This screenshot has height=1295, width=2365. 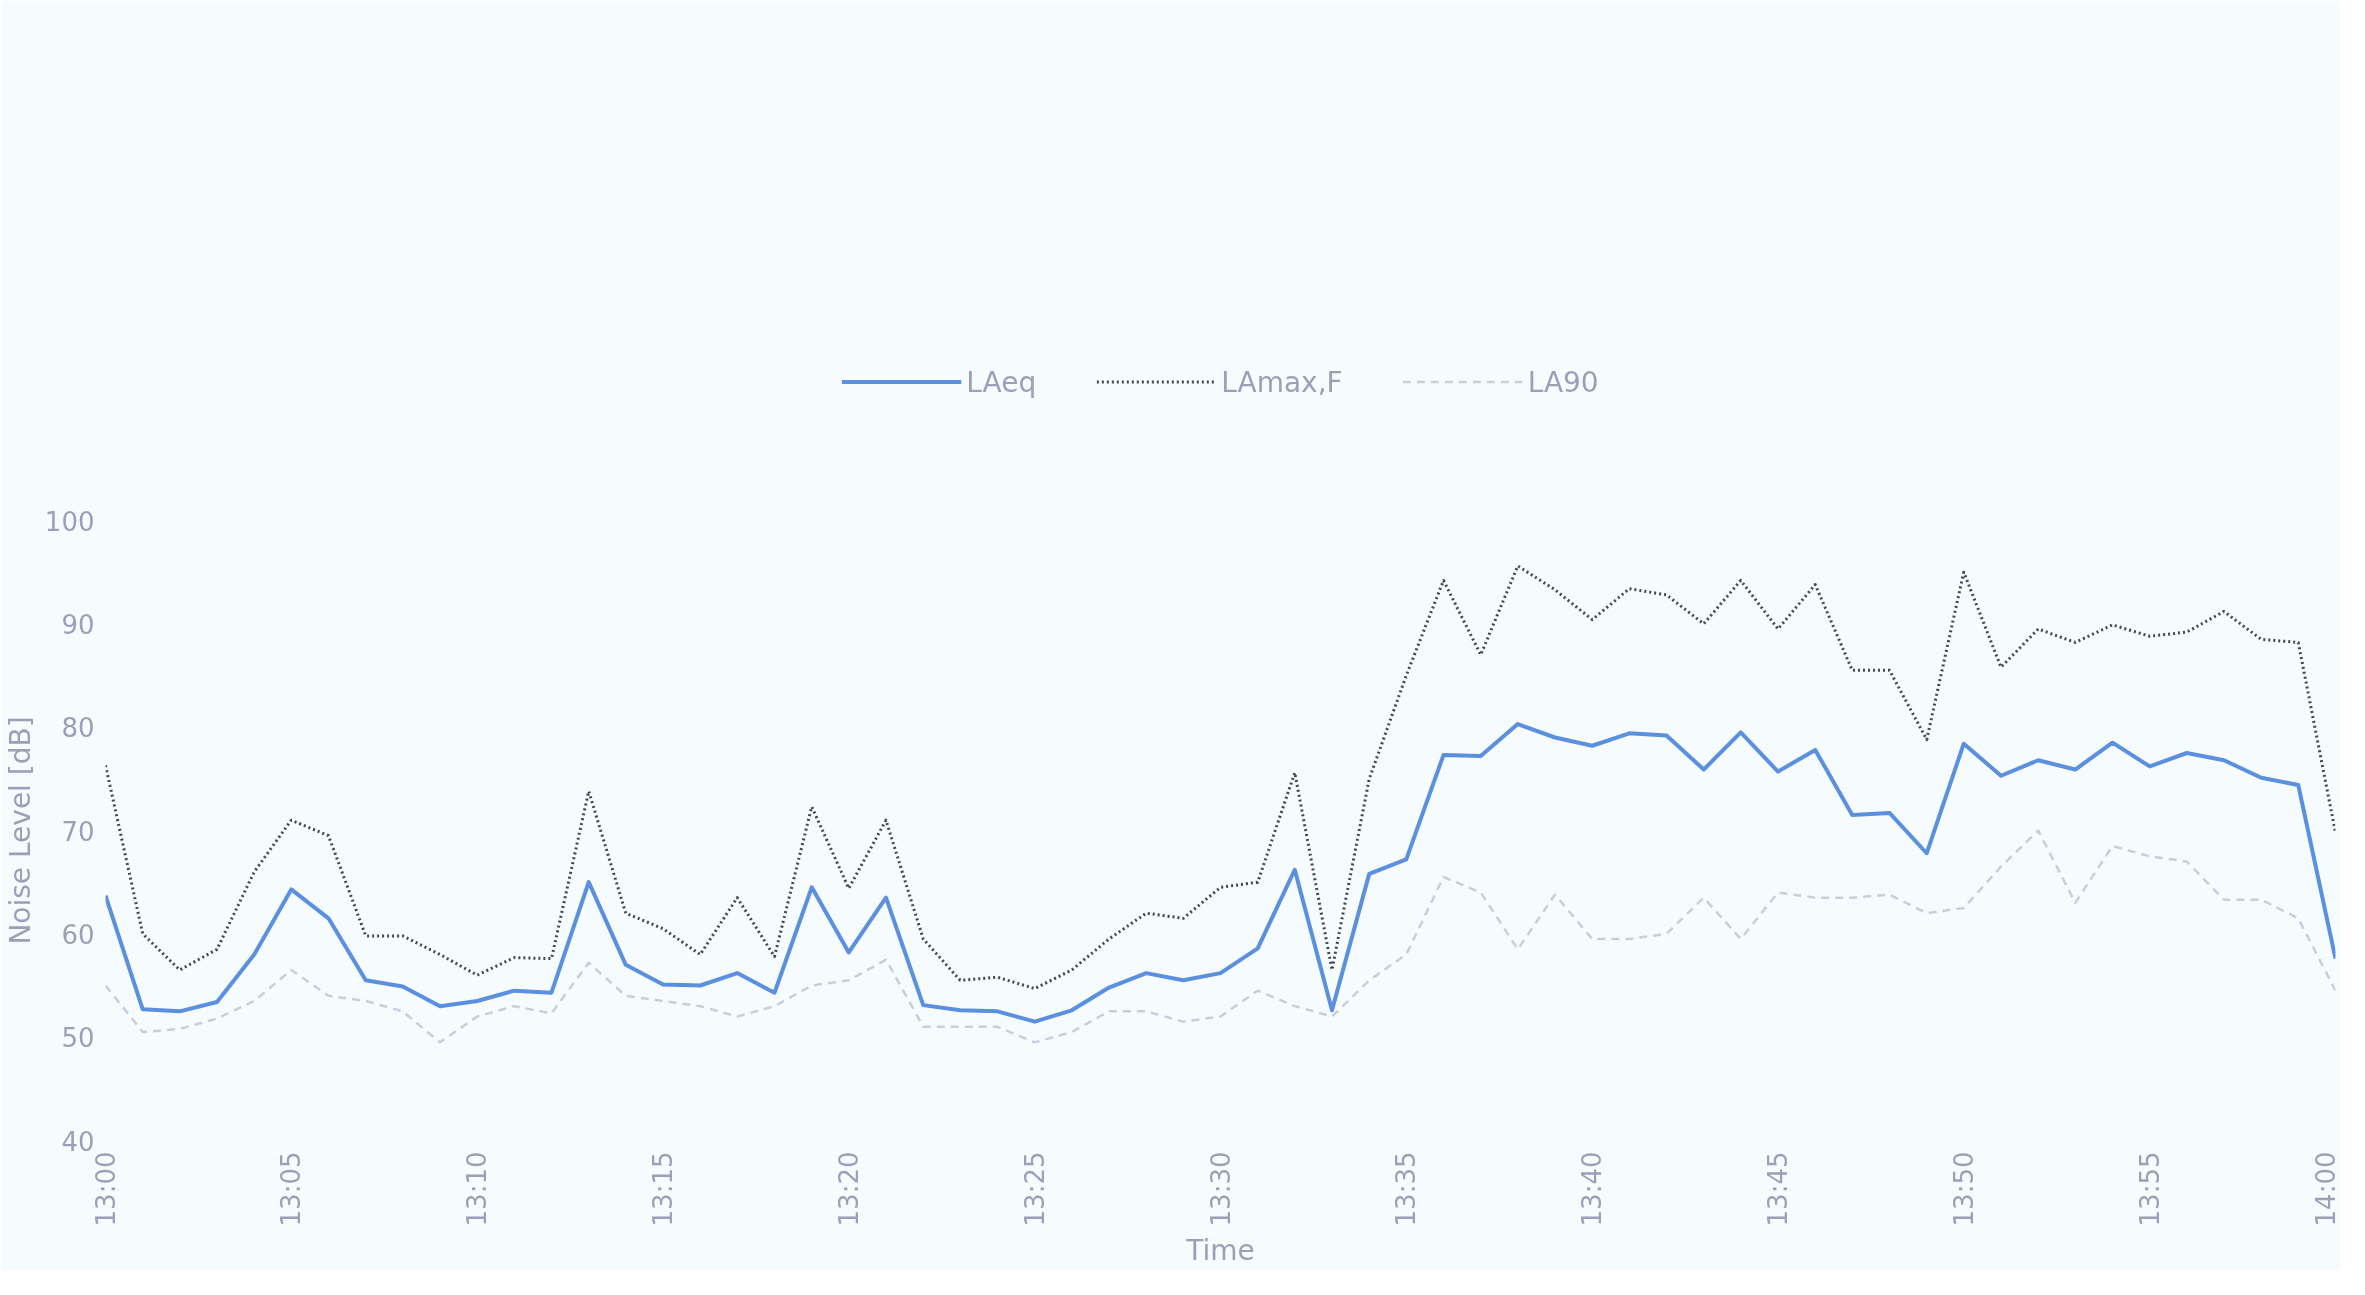 What do you see at coordinates (69, 521) in the screenshot?
I see `y-tick-label: 100` at bounding box center [69, 521].